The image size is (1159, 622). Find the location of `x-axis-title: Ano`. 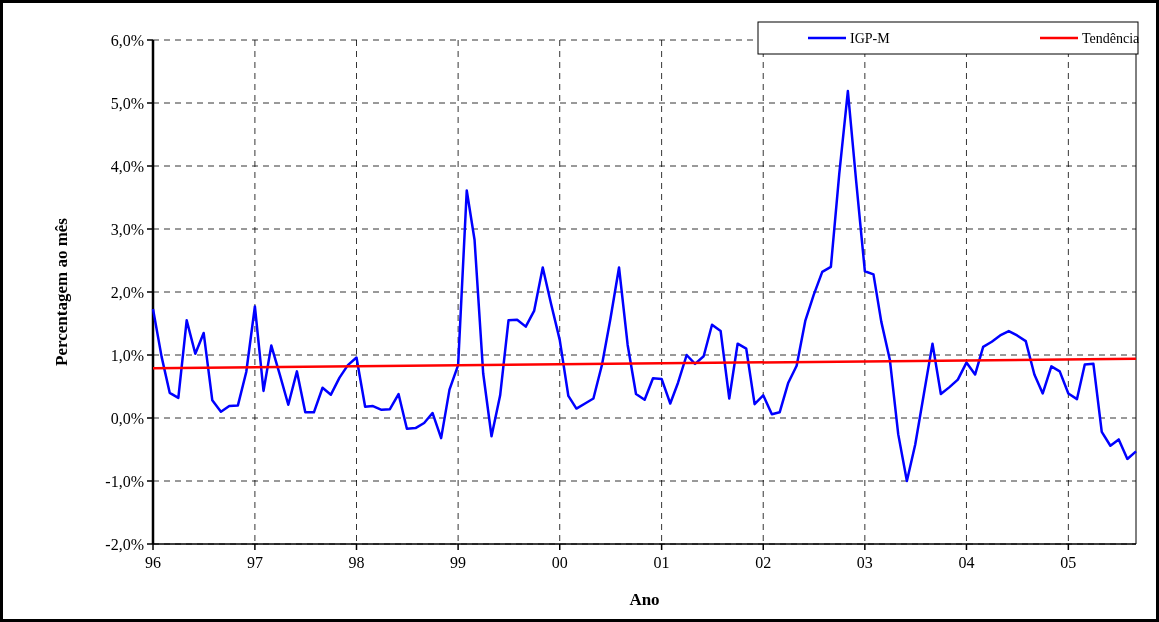

x-axis-title: Ano is located at coordinates (644, 599).